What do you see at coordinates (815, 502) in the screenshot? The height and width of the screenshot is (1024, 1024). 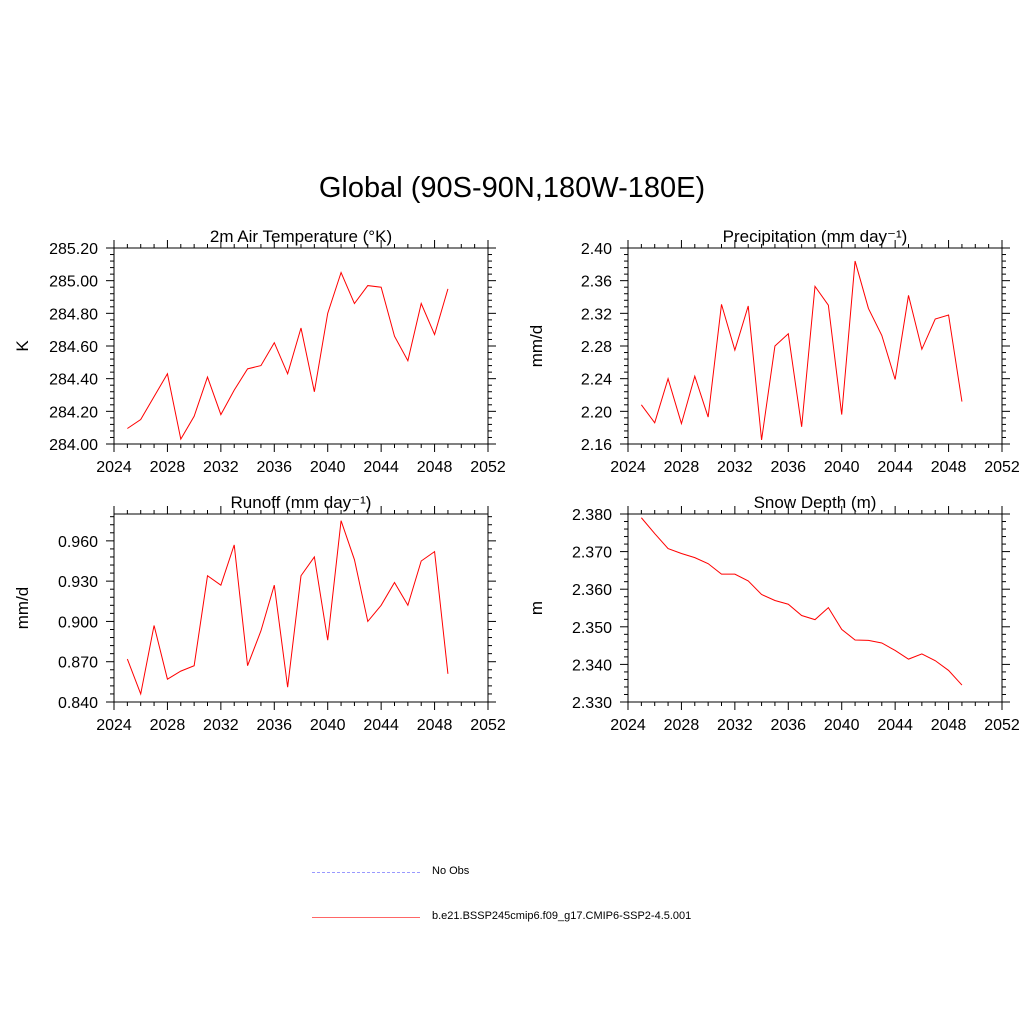 I see `panel-title: Snow Depth (m)` at bounding box center [815, 502].